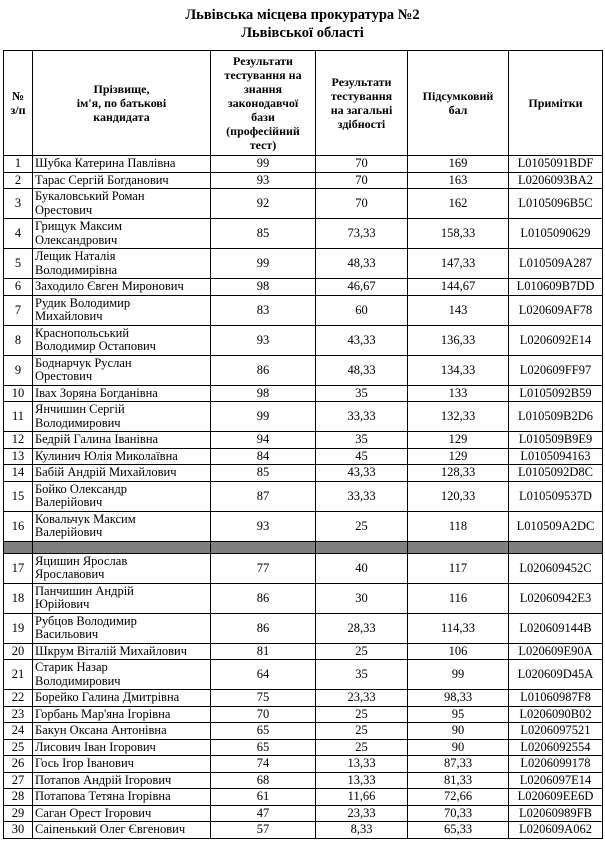 The width and height of the screenshot is (605, 848). Describe the element at coordinates (263, 731) in the screenshot. I see `cell-prof-test-score: 65` at that location.